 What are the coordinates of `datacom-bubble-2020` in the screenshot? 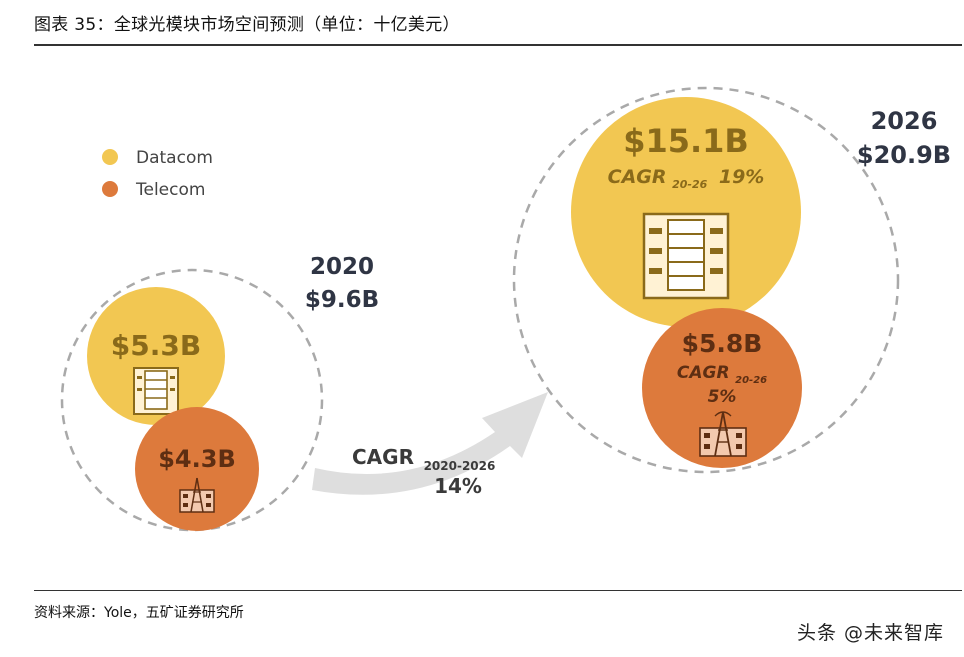 It's located at (156, 356).